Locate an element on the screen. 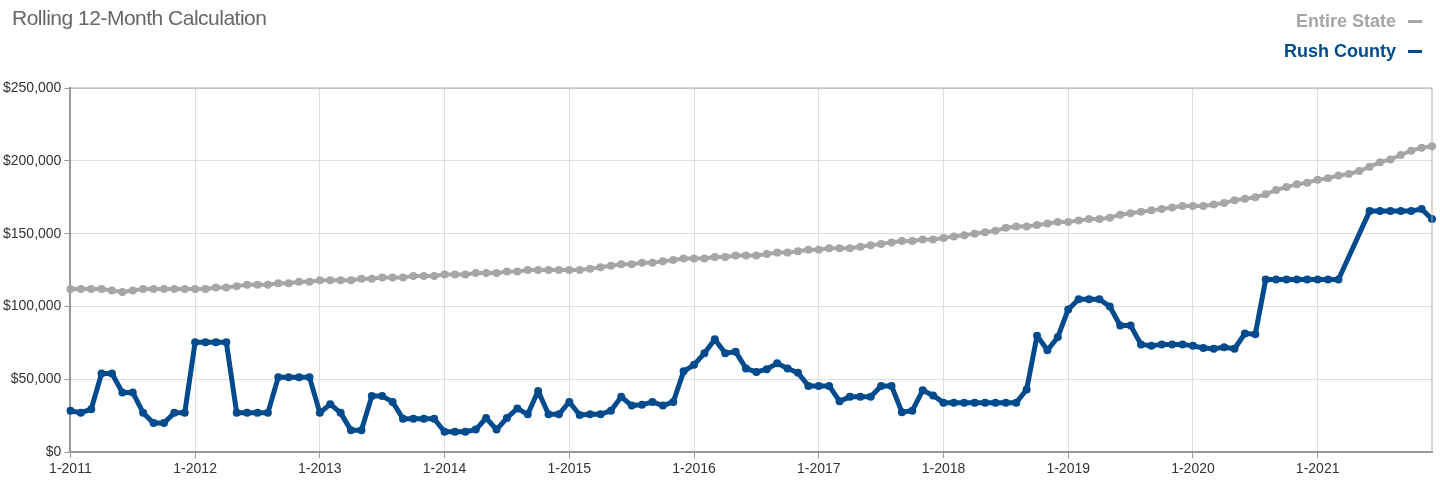 This screenshot has height=483, width=1440. y-tick-label: $200,000 is located at coordinates (32, 159).